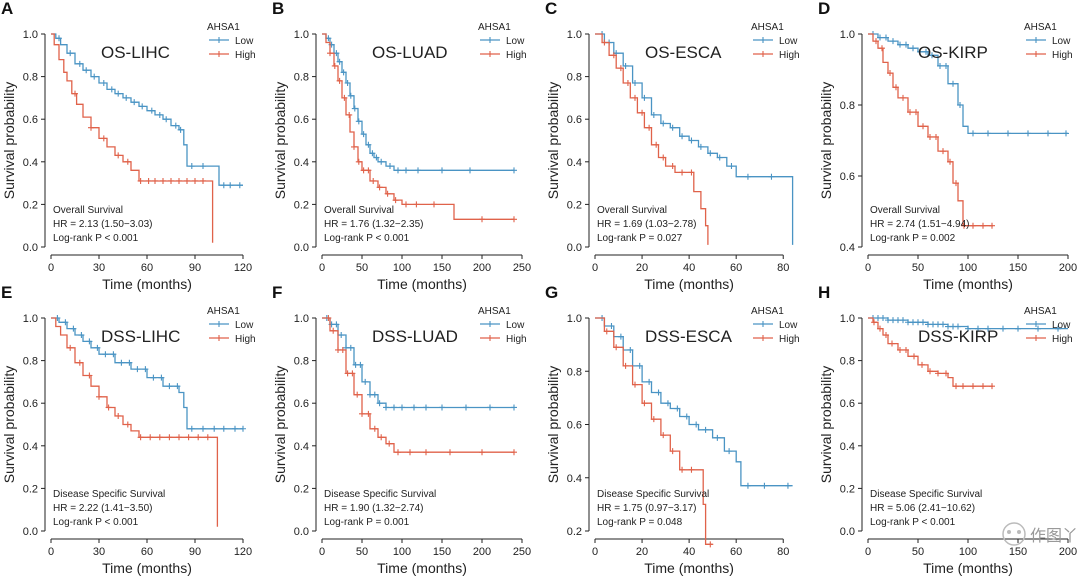 Image resolution: width=1080 pixels, height=583 pixels. What do you see at coordinates (243, 268) in the screenshot?
I see `x-tick-label: 120` at bounding box center [243, 268].